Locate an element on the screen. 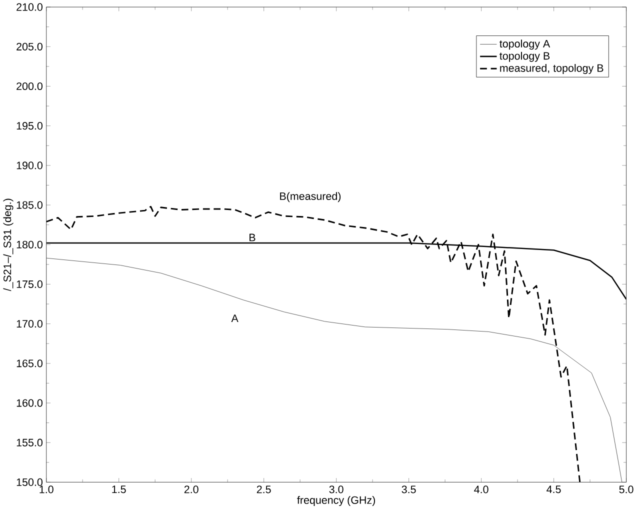  annotation: B(measured) is located at coordinates (310, 197).